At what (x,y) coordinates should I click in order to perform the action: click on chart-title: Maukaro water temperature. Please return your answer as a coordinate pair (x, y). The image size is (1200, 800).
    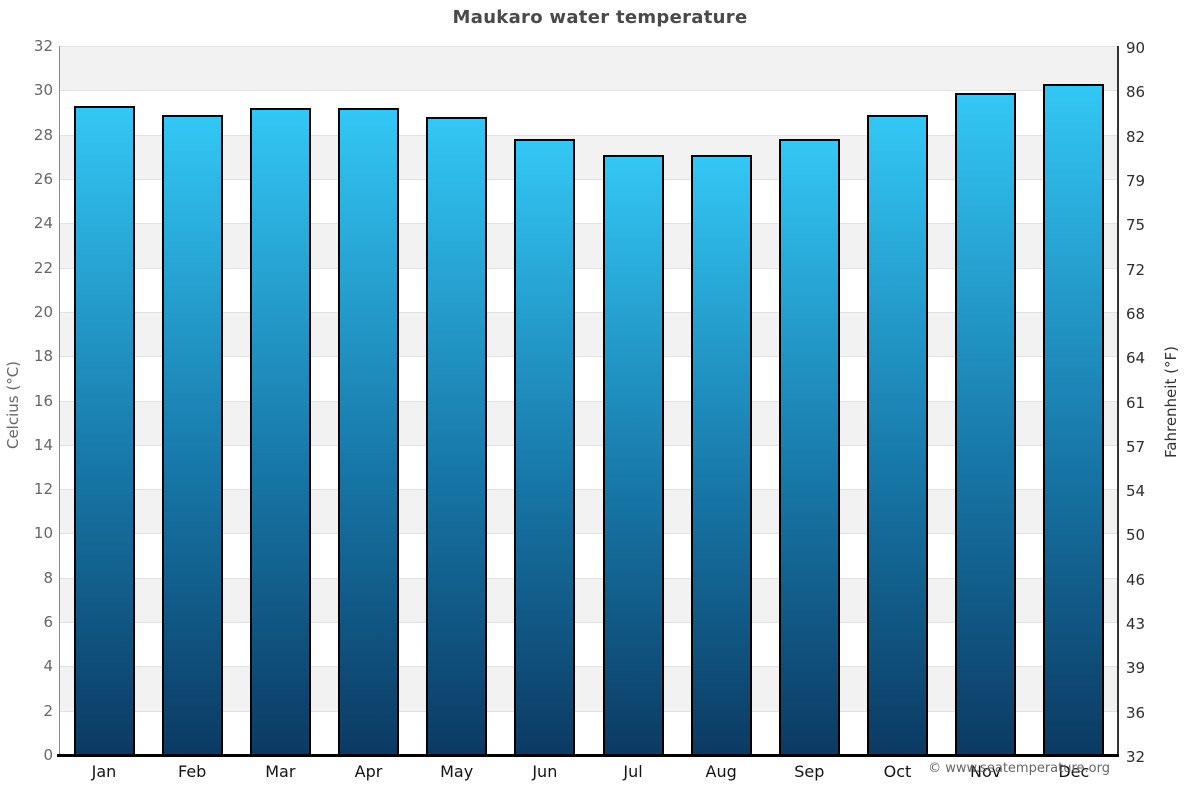
    Looking at the image, I should click on (600, 17).